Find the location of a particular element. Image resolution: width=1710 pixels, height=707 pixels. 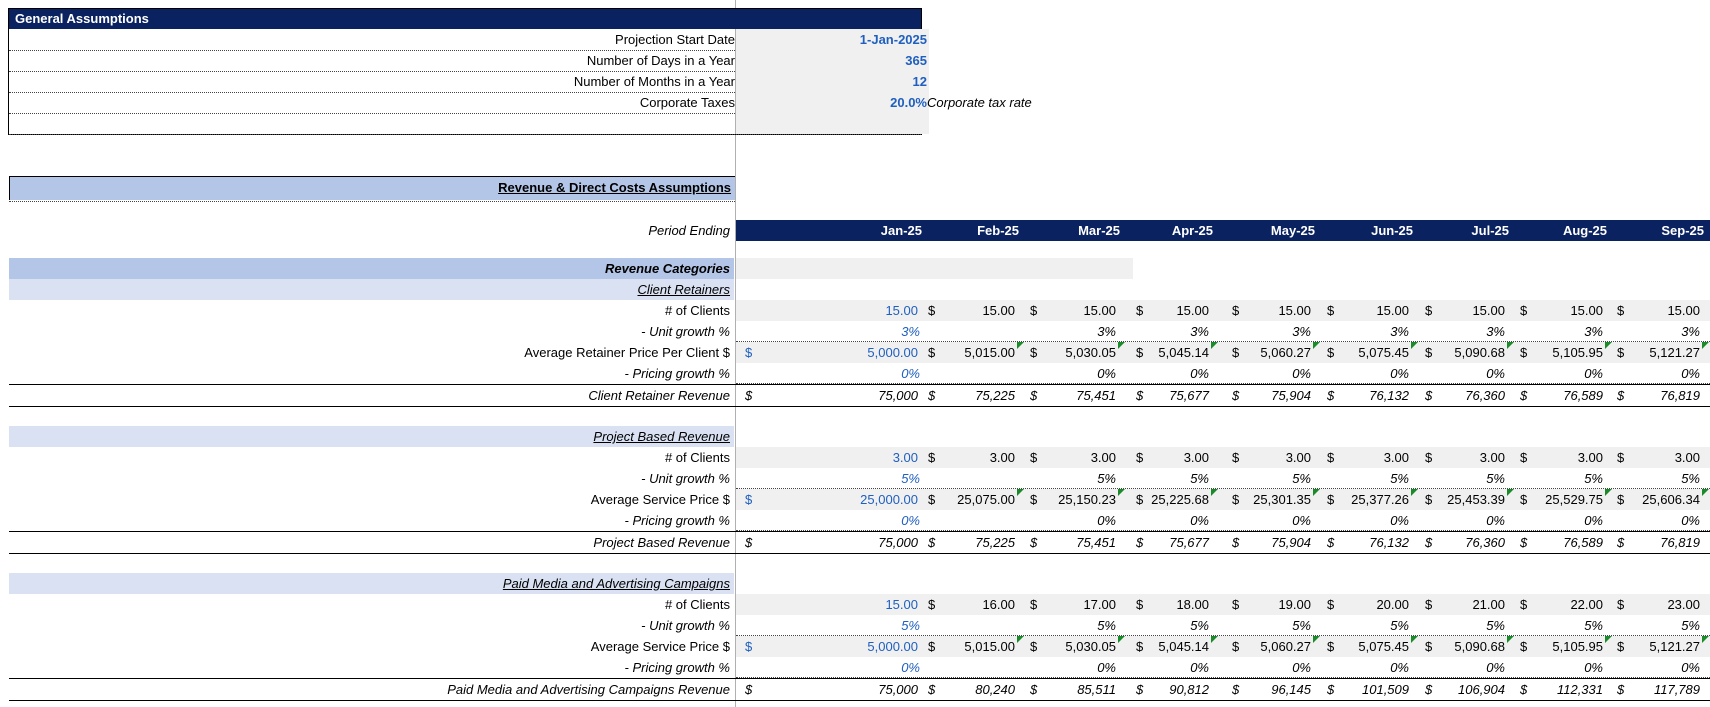

value-cell: 21.00 is located at coordinates (1488, 604).